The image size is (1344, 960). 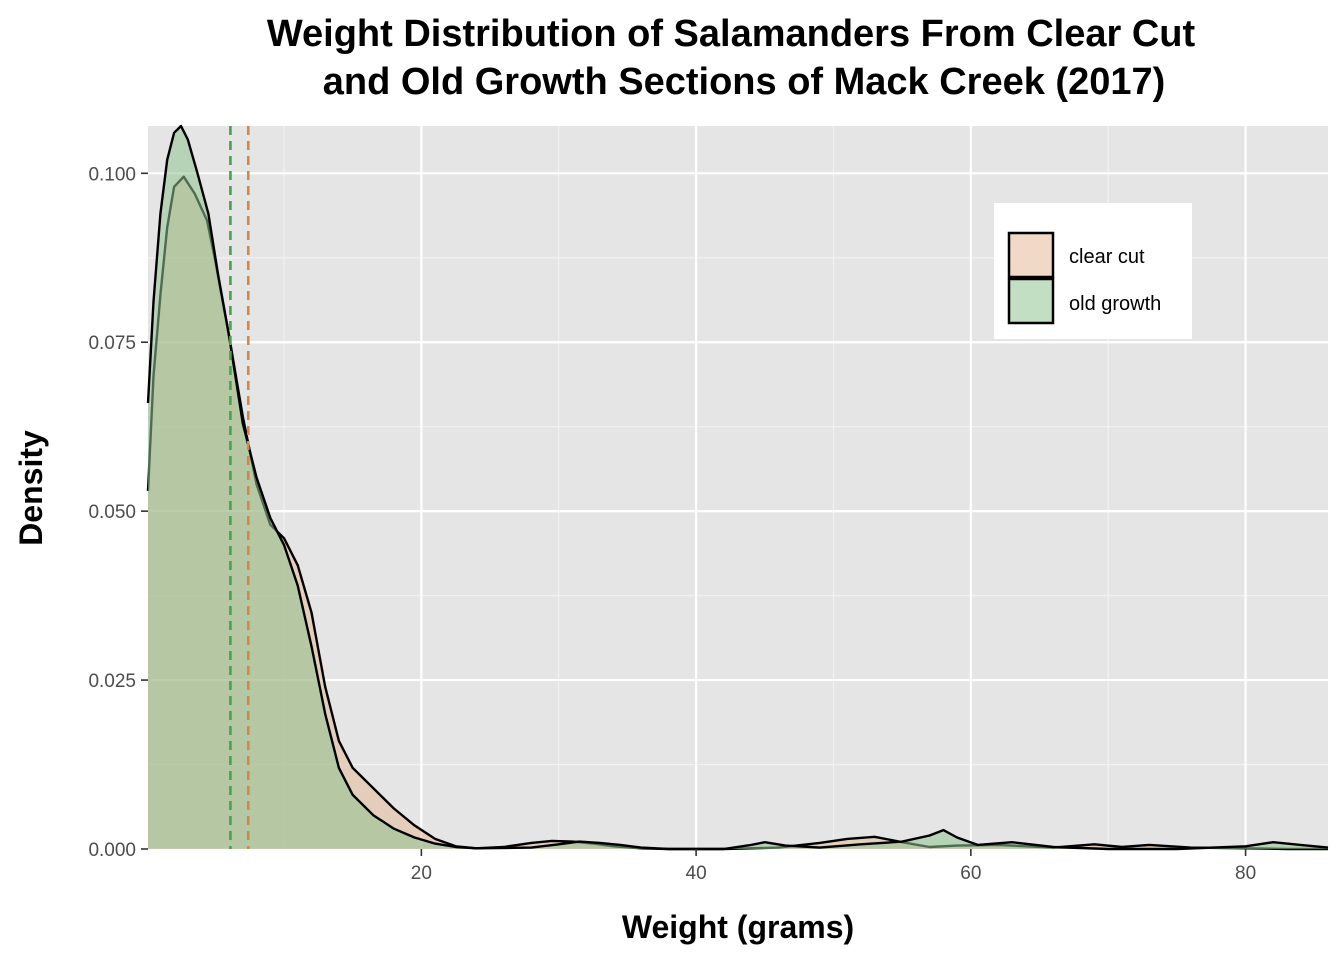 I want to click on y-tick-label: 0.050, so click(x=112, y=512).